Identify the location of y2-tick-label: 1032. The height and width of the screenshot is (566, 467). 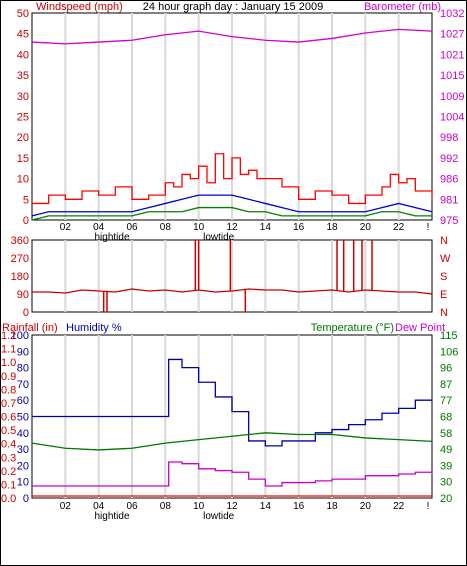
(452, 14).